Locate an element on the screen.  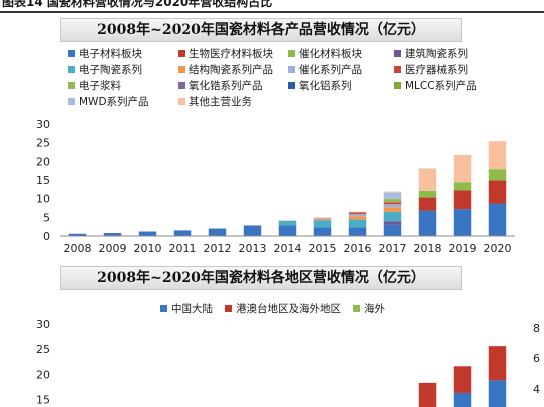
legend-item: 电子陶瓷系列 is located at coordinates (105, 70).